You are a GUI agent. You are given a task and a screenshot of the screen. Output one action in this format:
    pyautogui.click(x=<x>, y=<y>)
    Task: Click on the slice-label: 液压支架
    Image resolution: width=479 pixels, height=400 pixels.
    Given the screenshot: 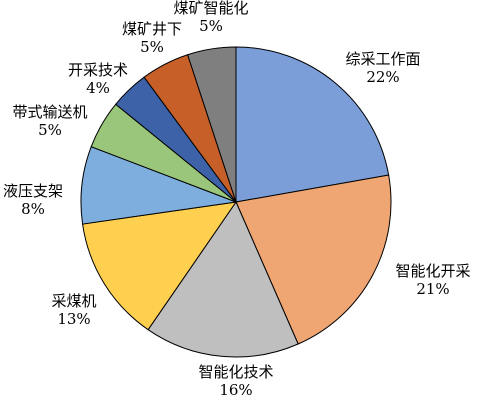 What is the action you would take?
    pyautogui.click(x=33, y=191)
    